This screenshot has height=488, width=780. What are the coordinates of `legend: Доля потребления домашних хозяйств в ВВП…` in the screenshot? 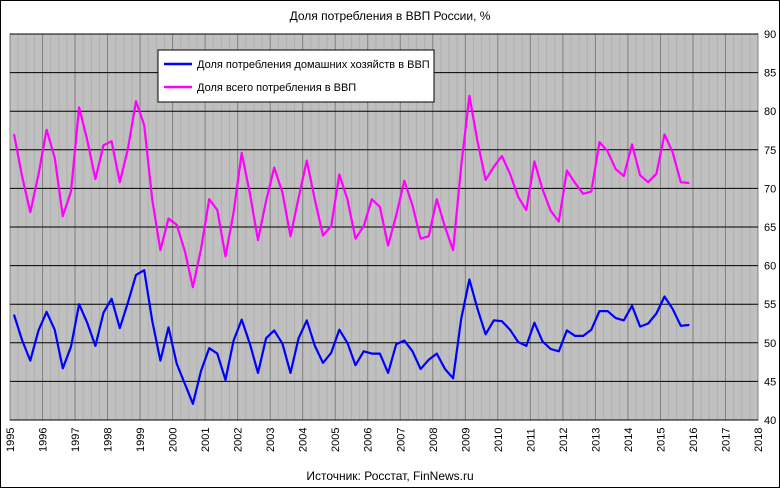 It's located at (296, 76).